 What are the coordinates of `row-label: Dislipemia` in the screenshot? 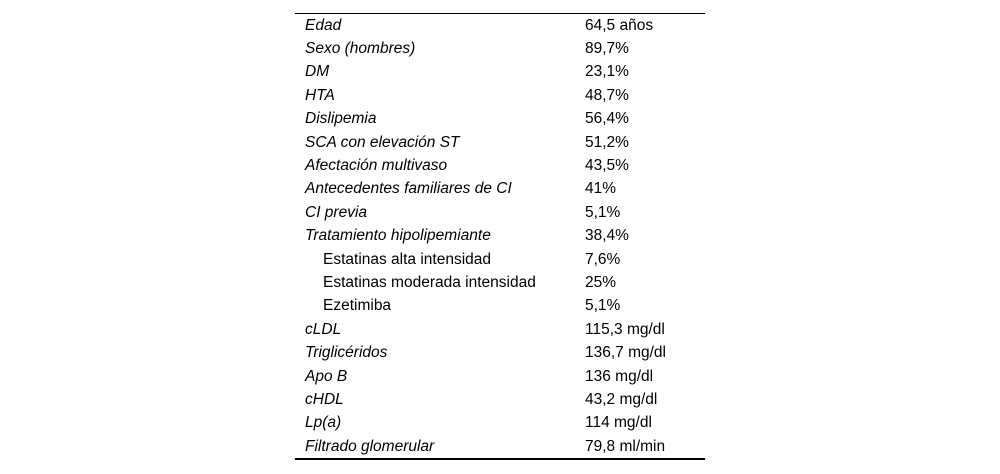 It's located at (341, 119).